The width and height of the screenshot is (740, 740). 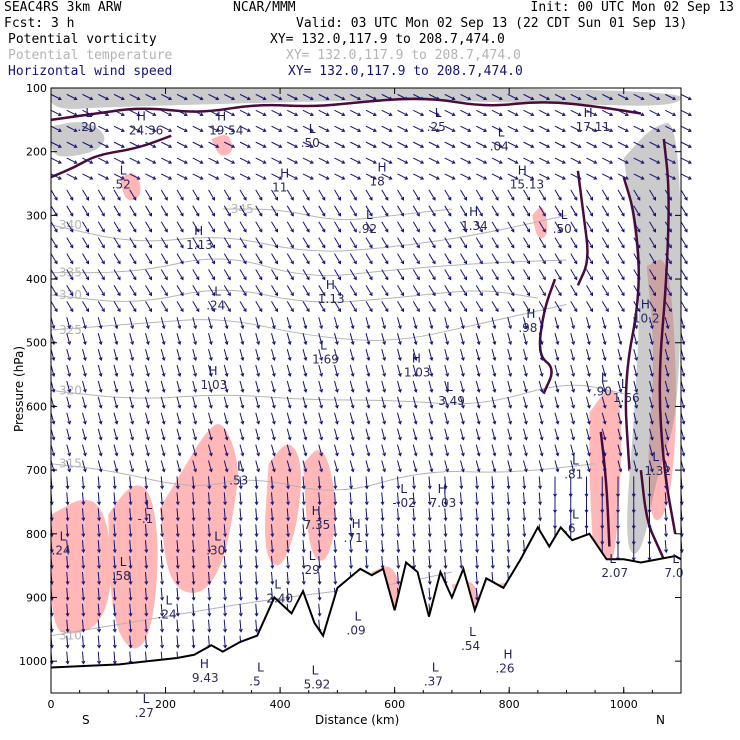 I want to click on pv-extremum-value: 5.92, so click(x=317, y=684).